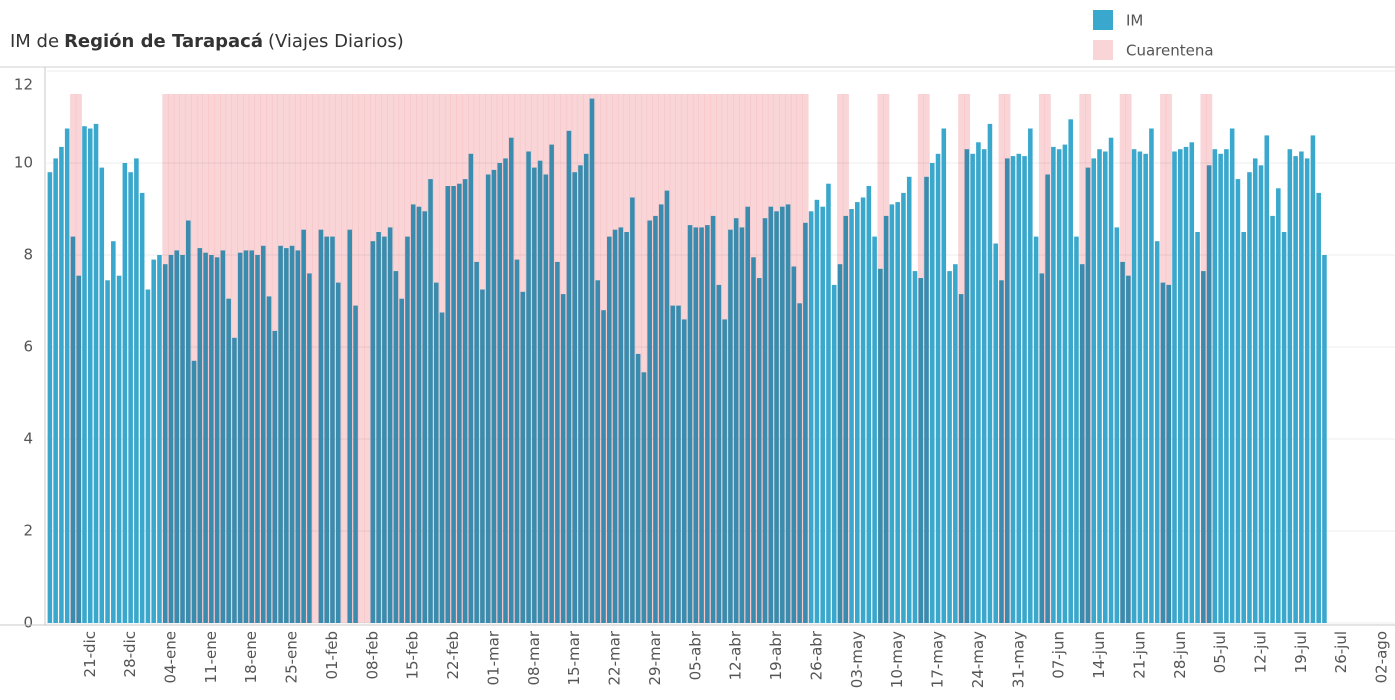 This screenshot has width=1395, height=700. Describe the element at coordinates (207, 41) in the screenshot. I see `chart-title: IM de Región de Tarapacá (Viajes Diarios)` at that location.